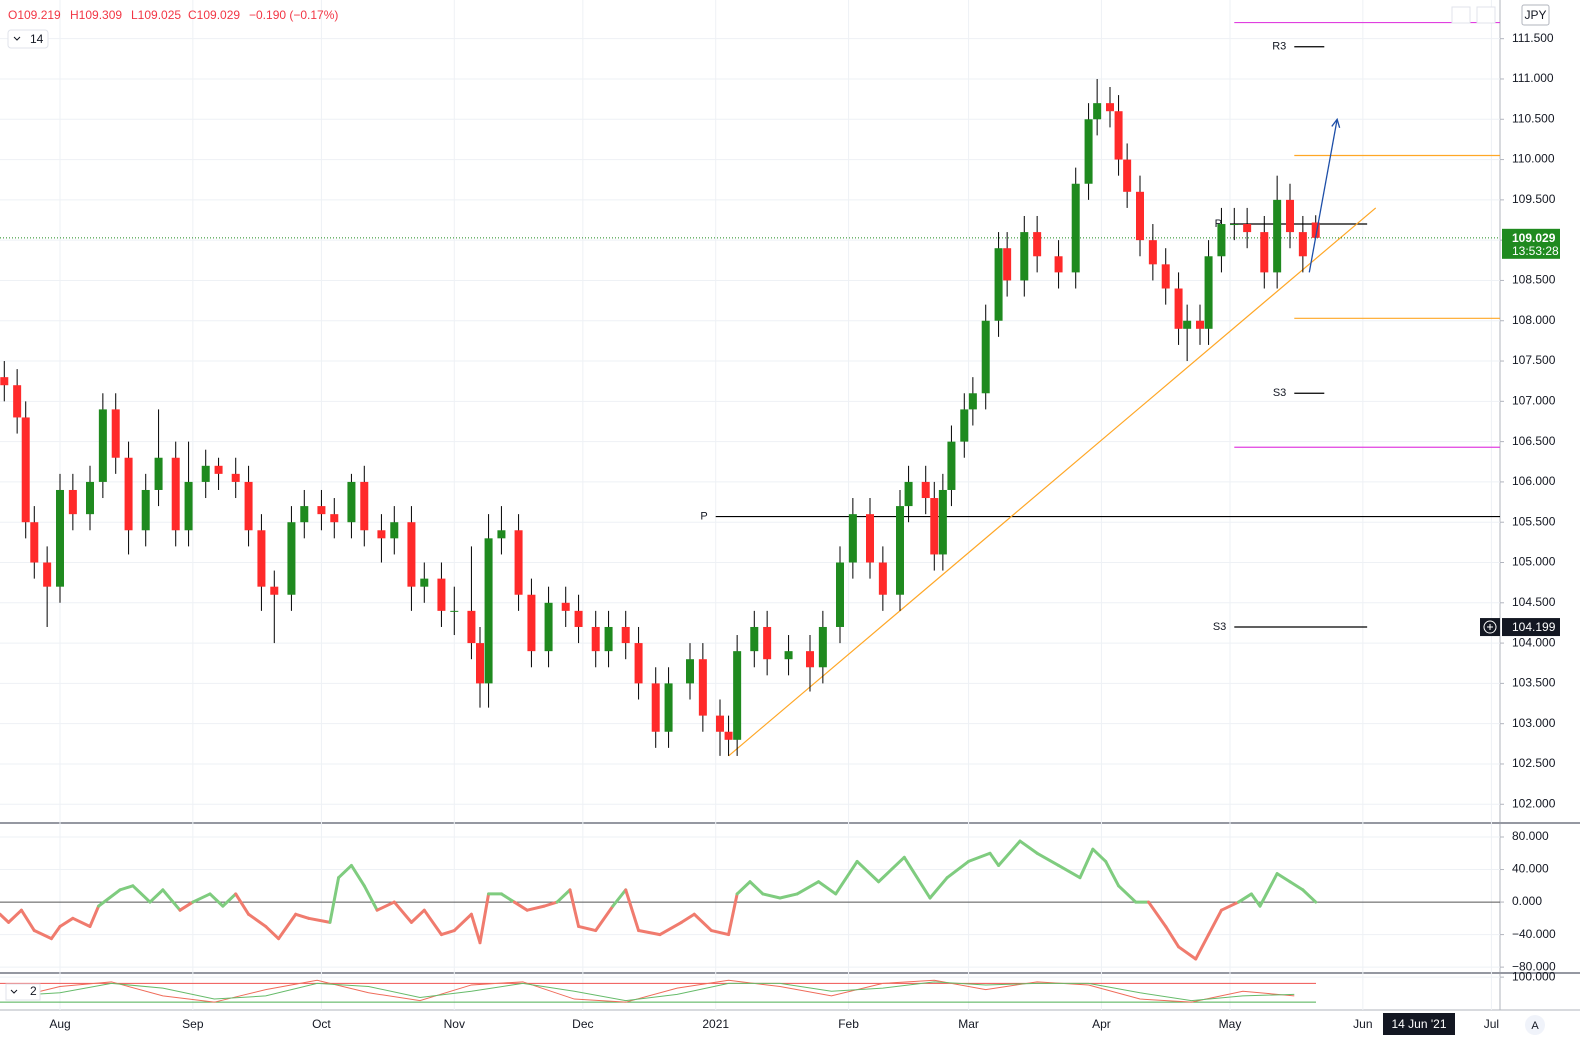 The width and height of the screenshot is (1580, 1049). What do you see at coordinates (1490, 627) in the screenshot?
I see `crosshair-icon` at bounding box center [1490, 627].